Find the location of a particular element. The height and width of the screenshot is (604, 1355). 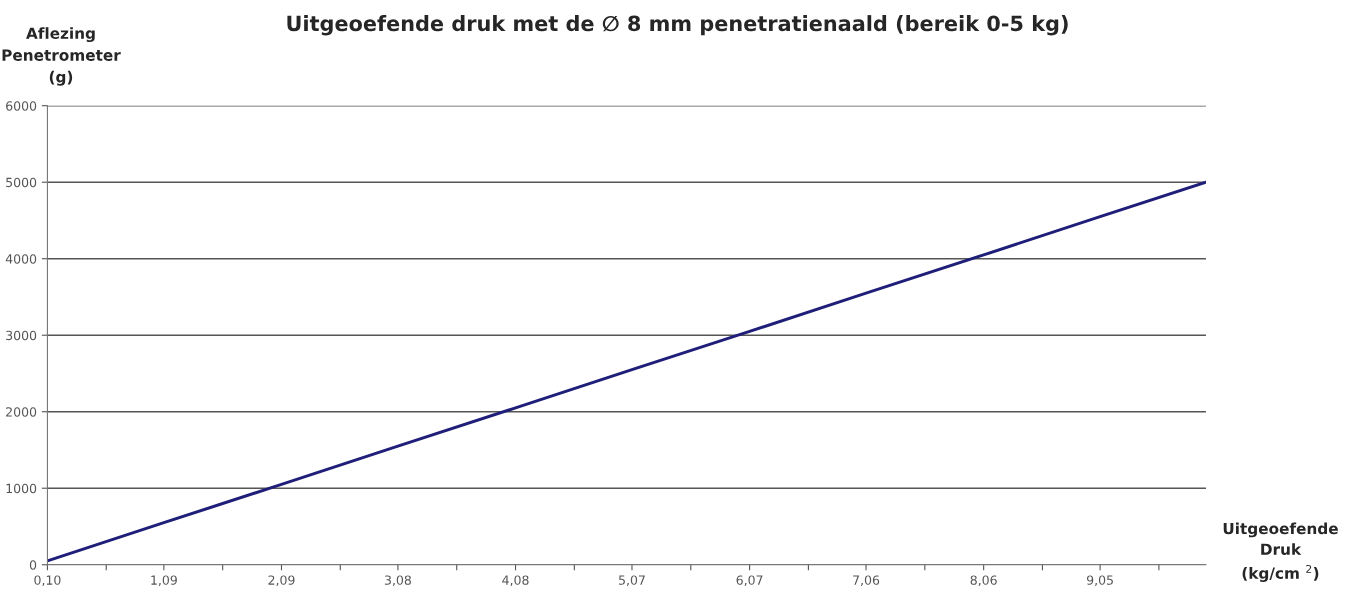

x-tick-label: 0,10 is located at coordinates (47, 581).